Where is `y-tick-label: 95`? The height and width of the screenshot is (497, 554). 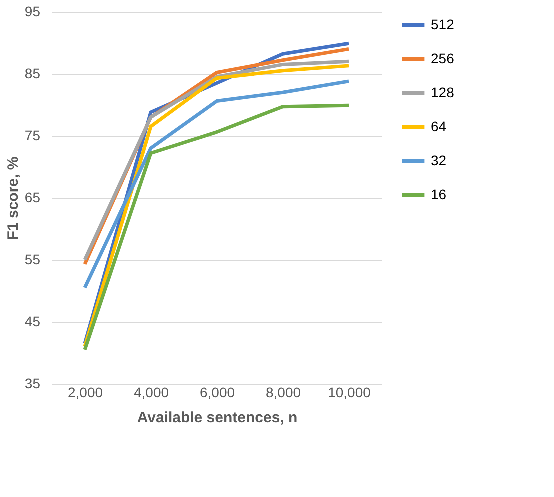 y-tick-label: 95 is located at coordinates (32, 12).